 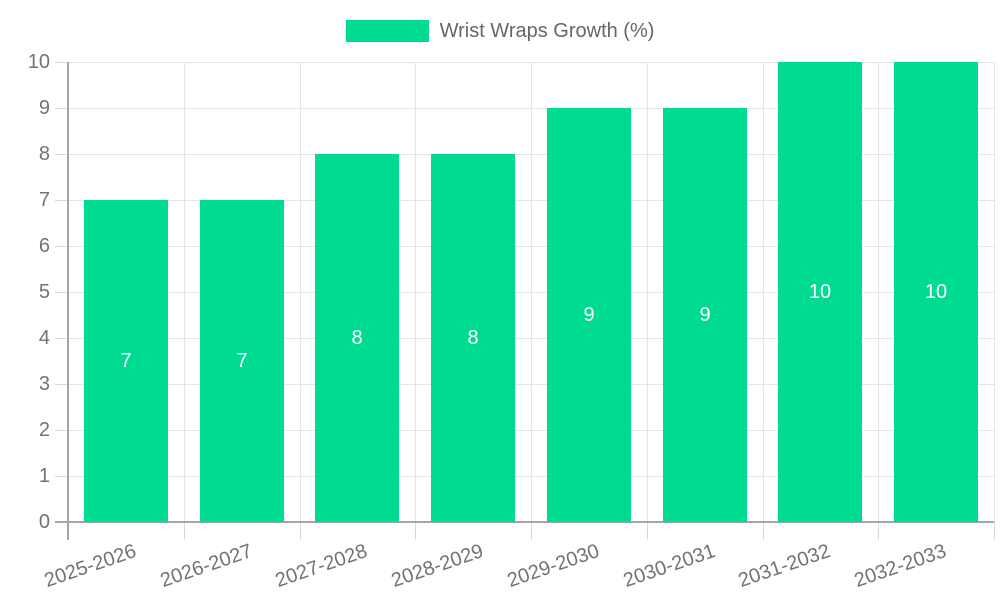 I want to click on legend-item: Wrist Wraps Growth (%), so click(x=500, y=31).